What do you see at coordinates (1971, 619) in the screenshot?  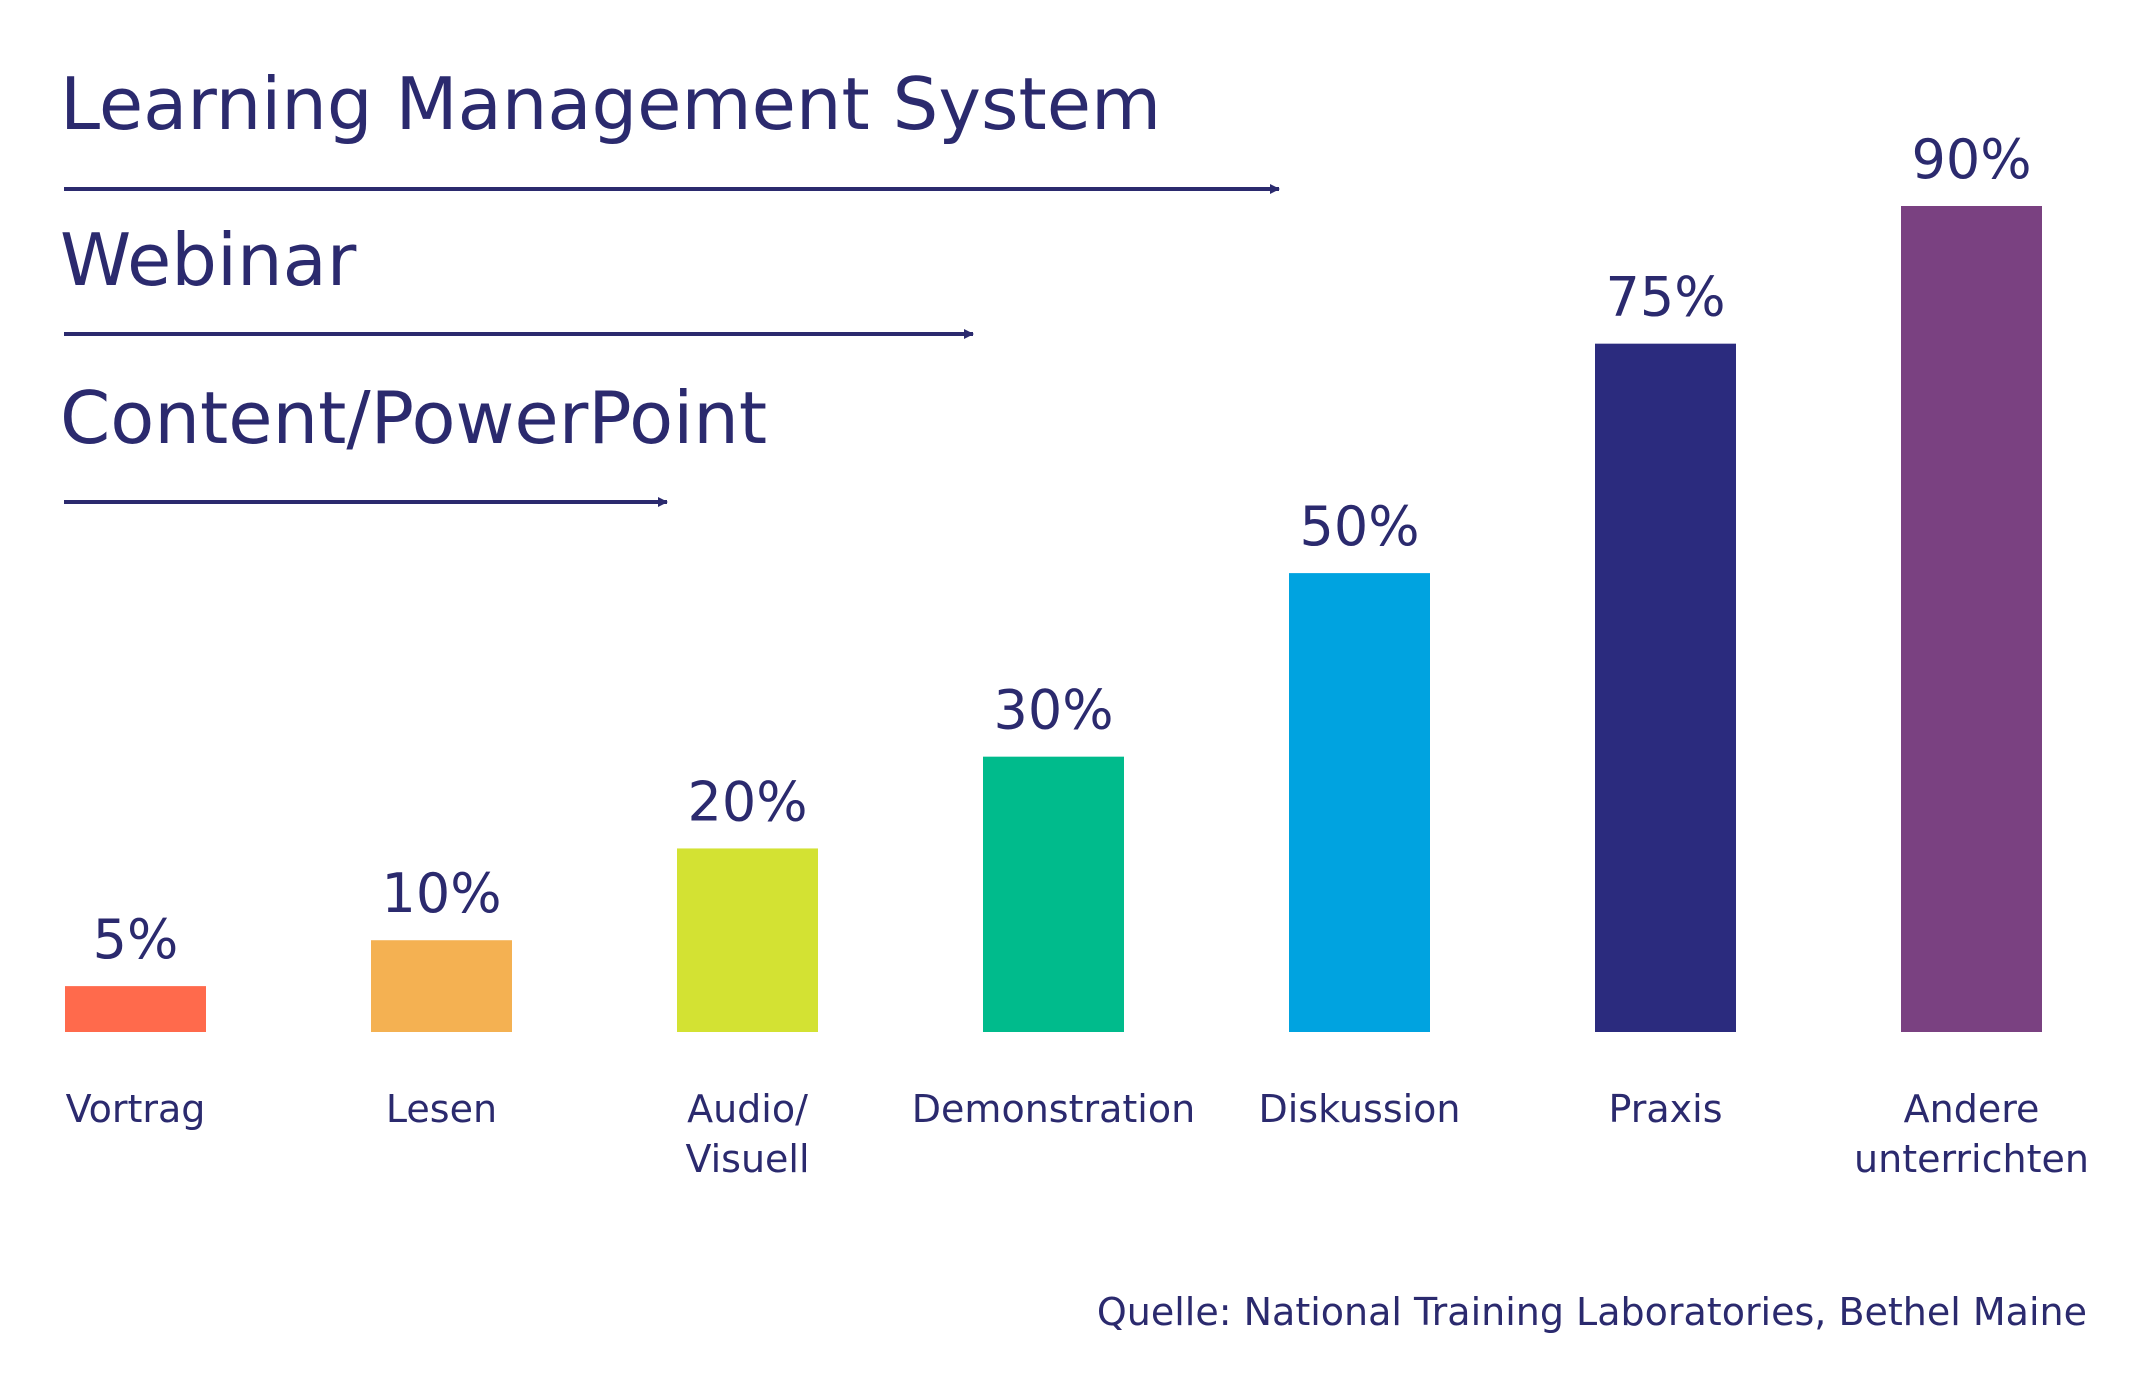 I see `bar-andere-unterrichten` at bounding box center [1971, 619].